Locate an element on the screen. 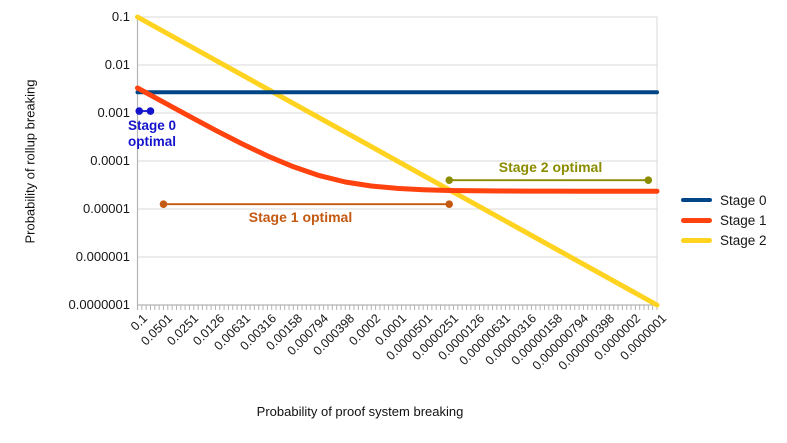 This screenshot has width=787, height=443. stage0-optimal-end-dot is located at coordinates (150, 111).